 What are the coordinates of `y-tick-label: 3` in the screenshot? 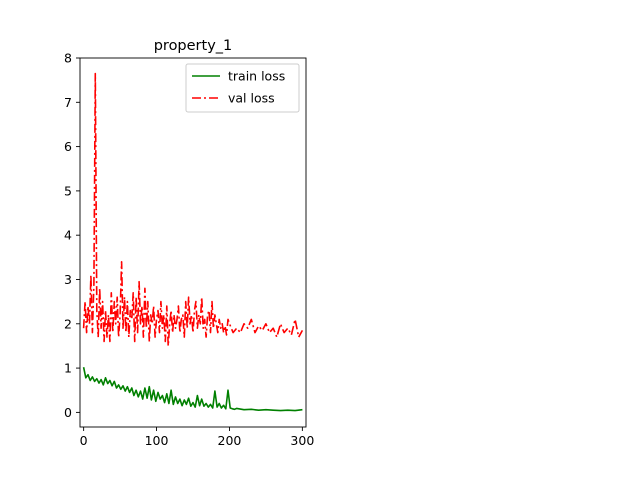 It's located at (68, 279).